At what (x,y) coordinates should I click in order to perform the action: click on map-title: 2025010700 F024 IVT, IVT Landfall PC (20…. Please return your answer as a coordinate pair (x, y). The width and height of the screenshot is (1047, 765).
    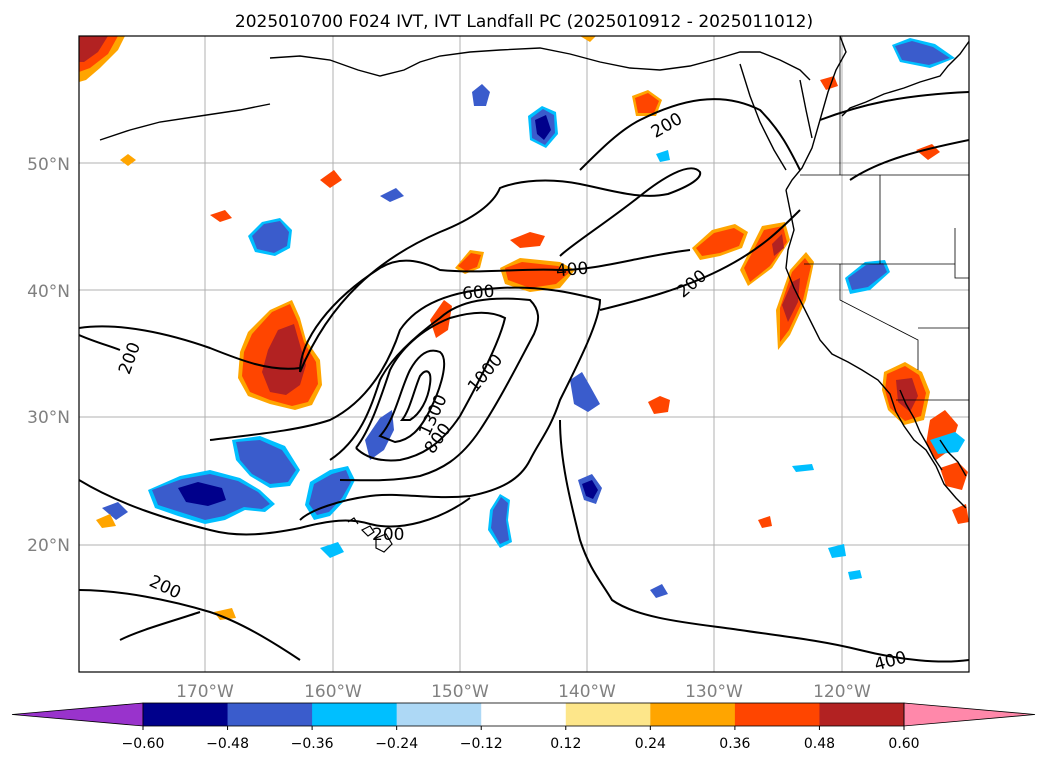
    Looking at the image, I should click on (524, 22).